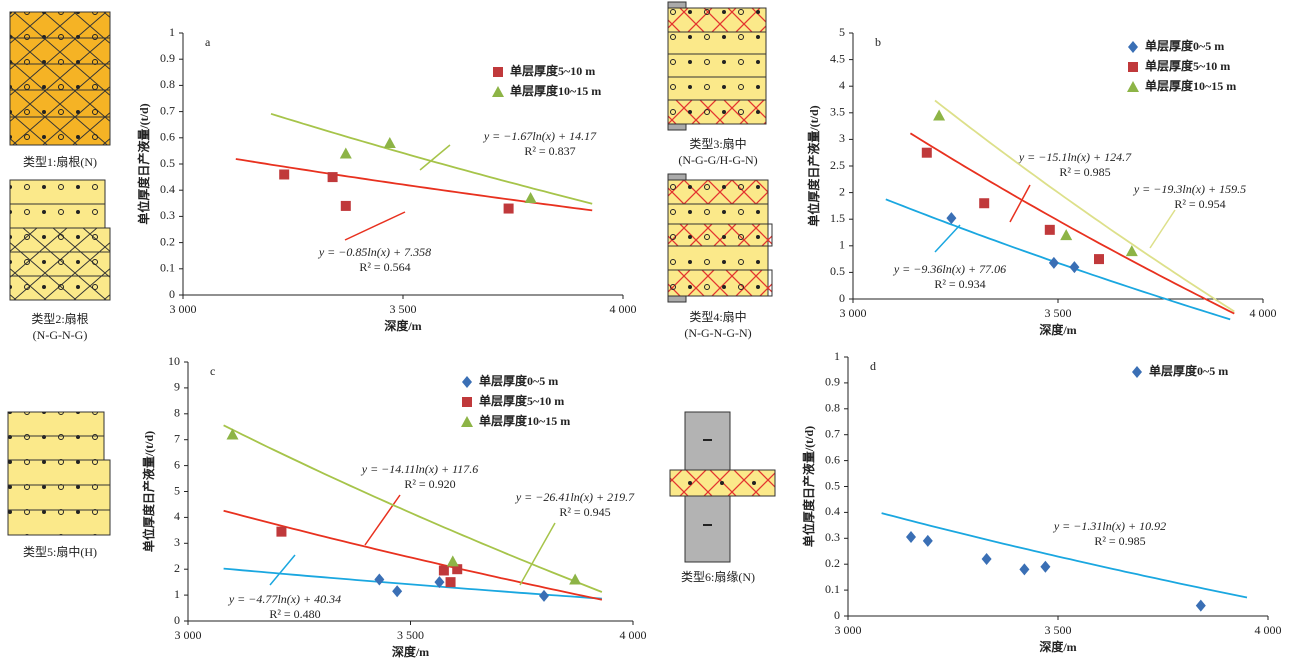 The width and height of the screenshot is (1305, 664). Describe the element at coordinates (549, 151) in the screenshot. I see `trend-r2: R² = 0.837` at that location.